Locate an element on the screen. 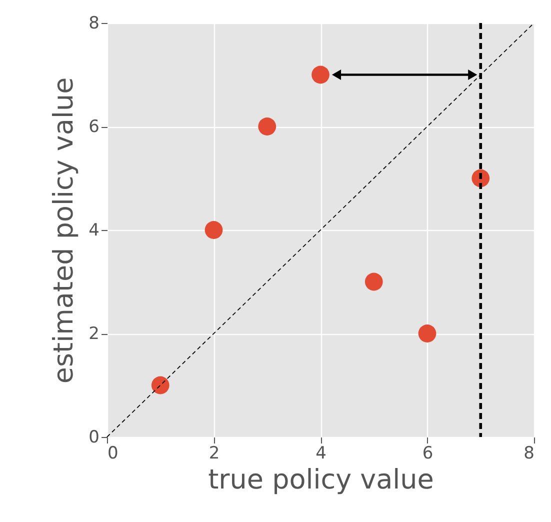 Image resolution: width=551 pixels, height=522 pixels. y-tick-label: 8 is located at coordinates (94, 24).